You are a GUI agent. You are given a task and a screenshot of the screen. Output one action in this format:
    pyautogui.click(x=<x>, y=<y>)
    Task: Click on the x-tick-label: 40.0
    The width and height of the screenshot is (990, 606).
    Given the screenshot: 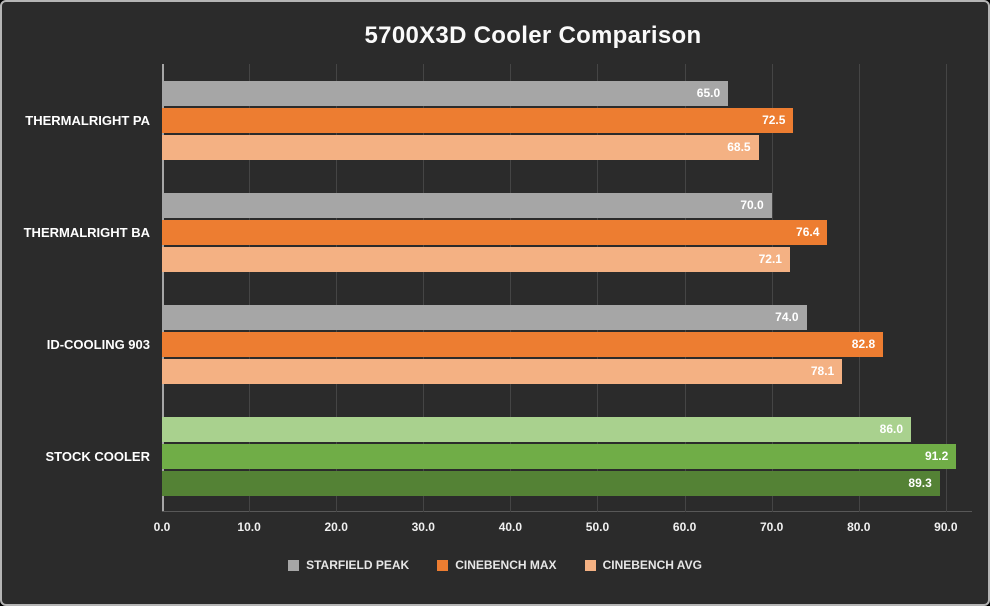 What is the action you would take?
    pyautogui.click(x=510, y=527)
    